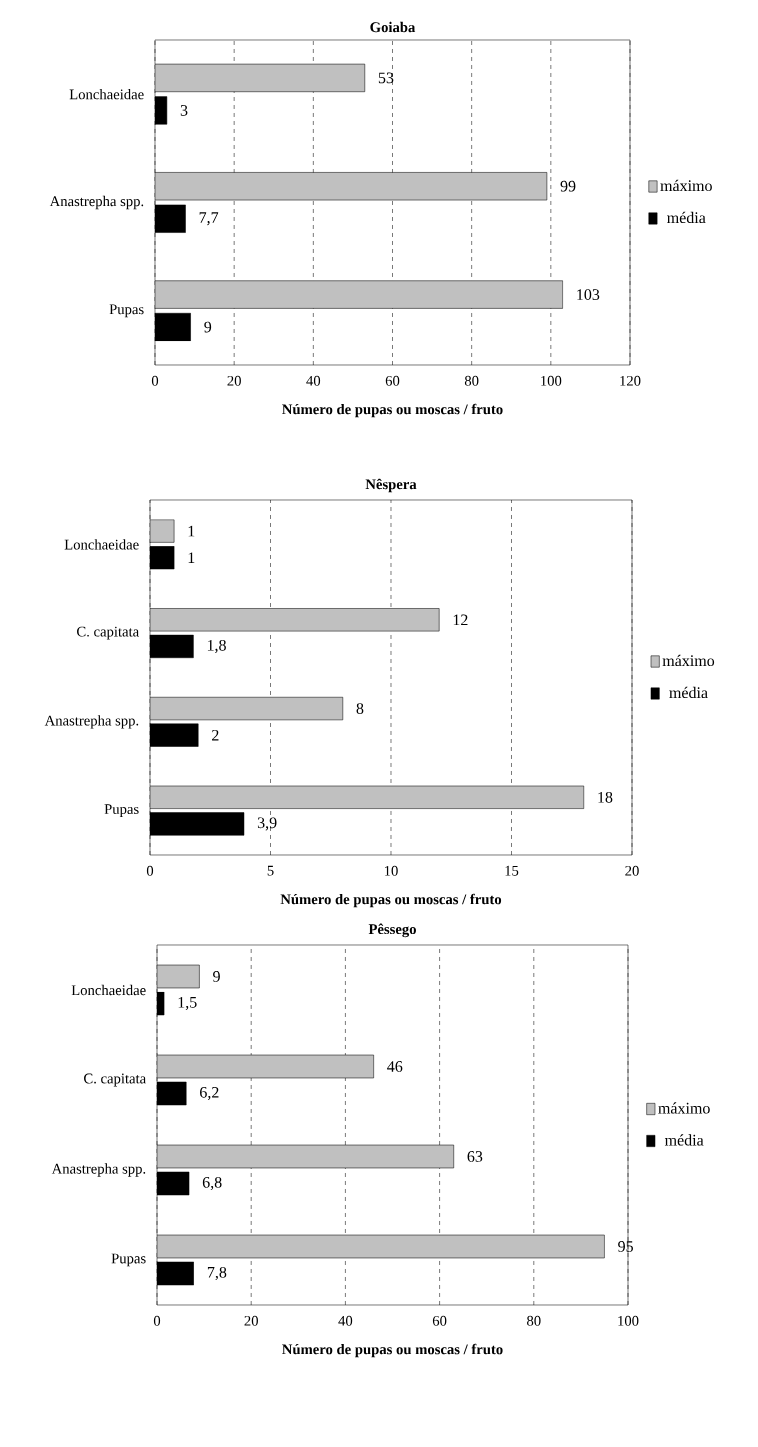 This screenshot has height=1447, width=758. I want to click on data-label: 63, so click(475, 1156).